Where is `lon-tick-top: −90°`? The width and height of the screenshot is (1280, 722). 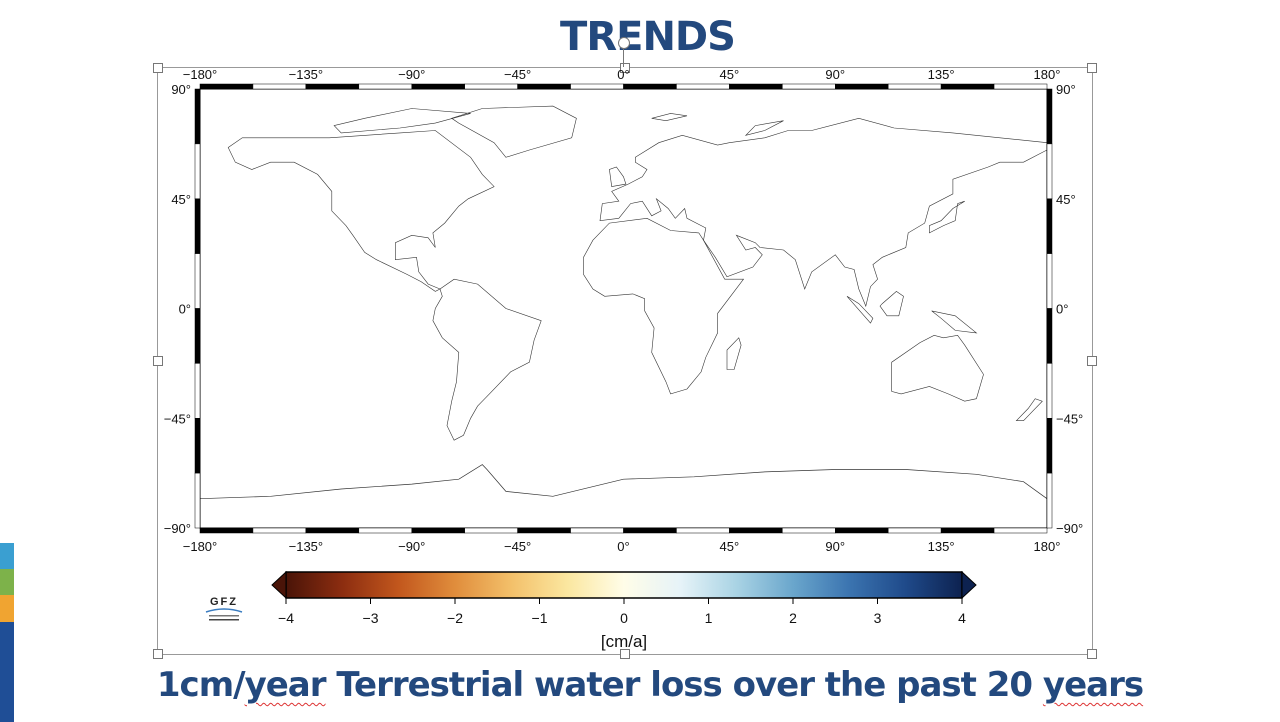
lon-tick-top: −90° is located at coordinates (411, 74).